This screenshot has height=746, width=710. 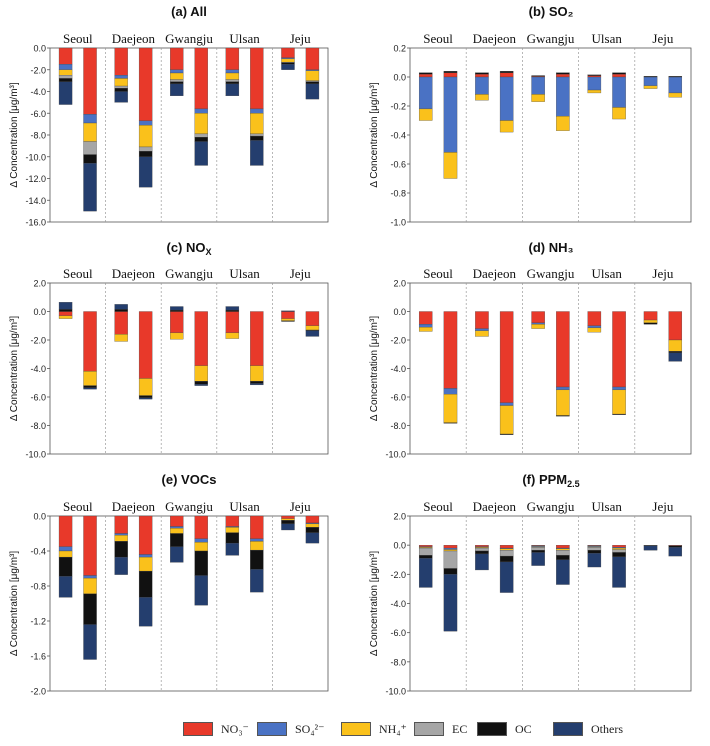 What do you see at coordinates (399, 78) in the screenshot?
I see `y-tick-label: 0.0` at bounding box center [399, 78].